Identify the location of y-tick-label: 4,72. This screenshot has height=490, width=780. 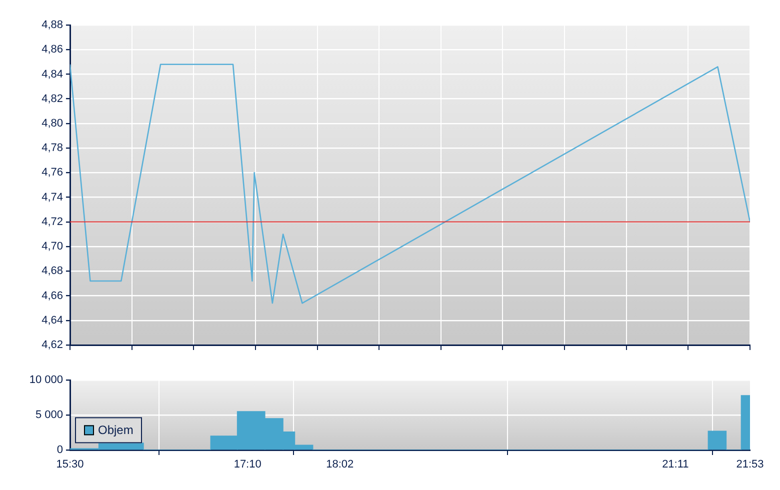
(52, 222).